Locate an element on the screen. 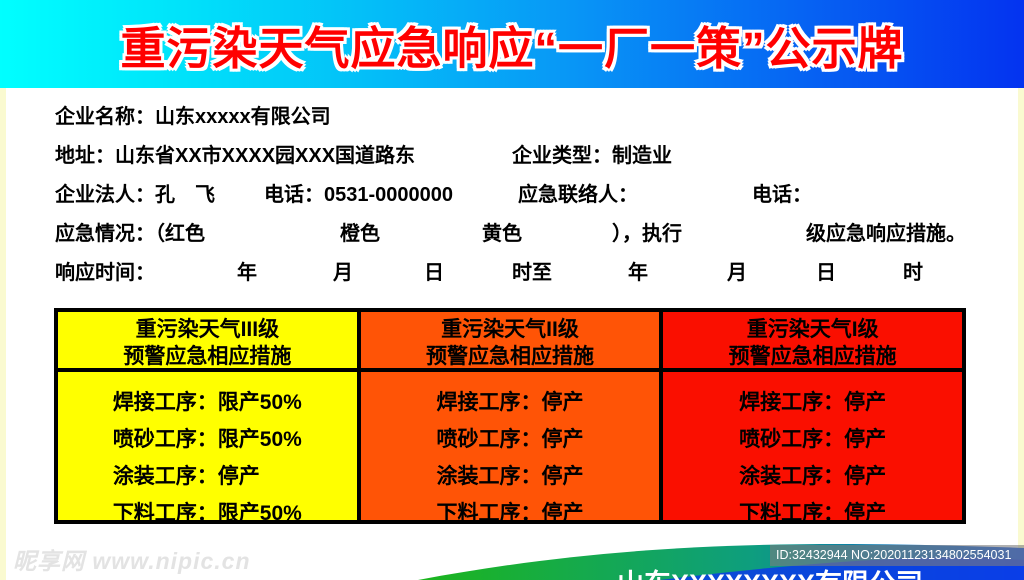  level3-header: 重污染天气III级 预警应急相应措施 is located at coordinates (207, 342).